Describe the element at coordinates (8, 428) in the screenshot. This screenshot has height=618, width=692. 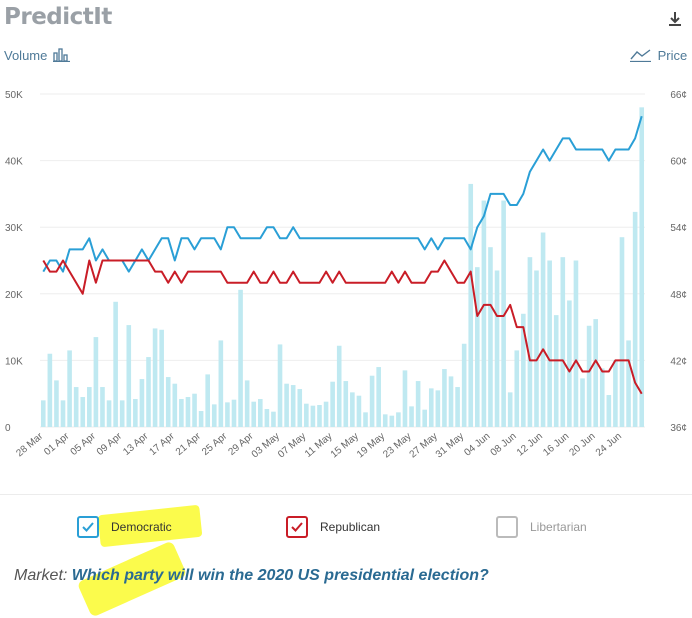
I see `y-tick-left: 0` at that location.